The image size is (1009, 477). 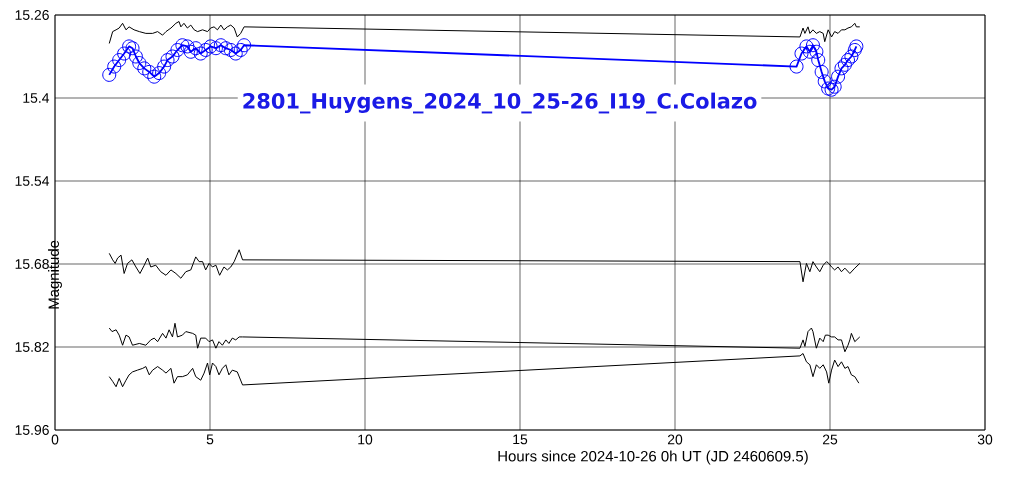 What do you see at coordinates (32, 264) in the screenshot?
I see `y-tick-label: 15.68` at bounding box center [32, 264].